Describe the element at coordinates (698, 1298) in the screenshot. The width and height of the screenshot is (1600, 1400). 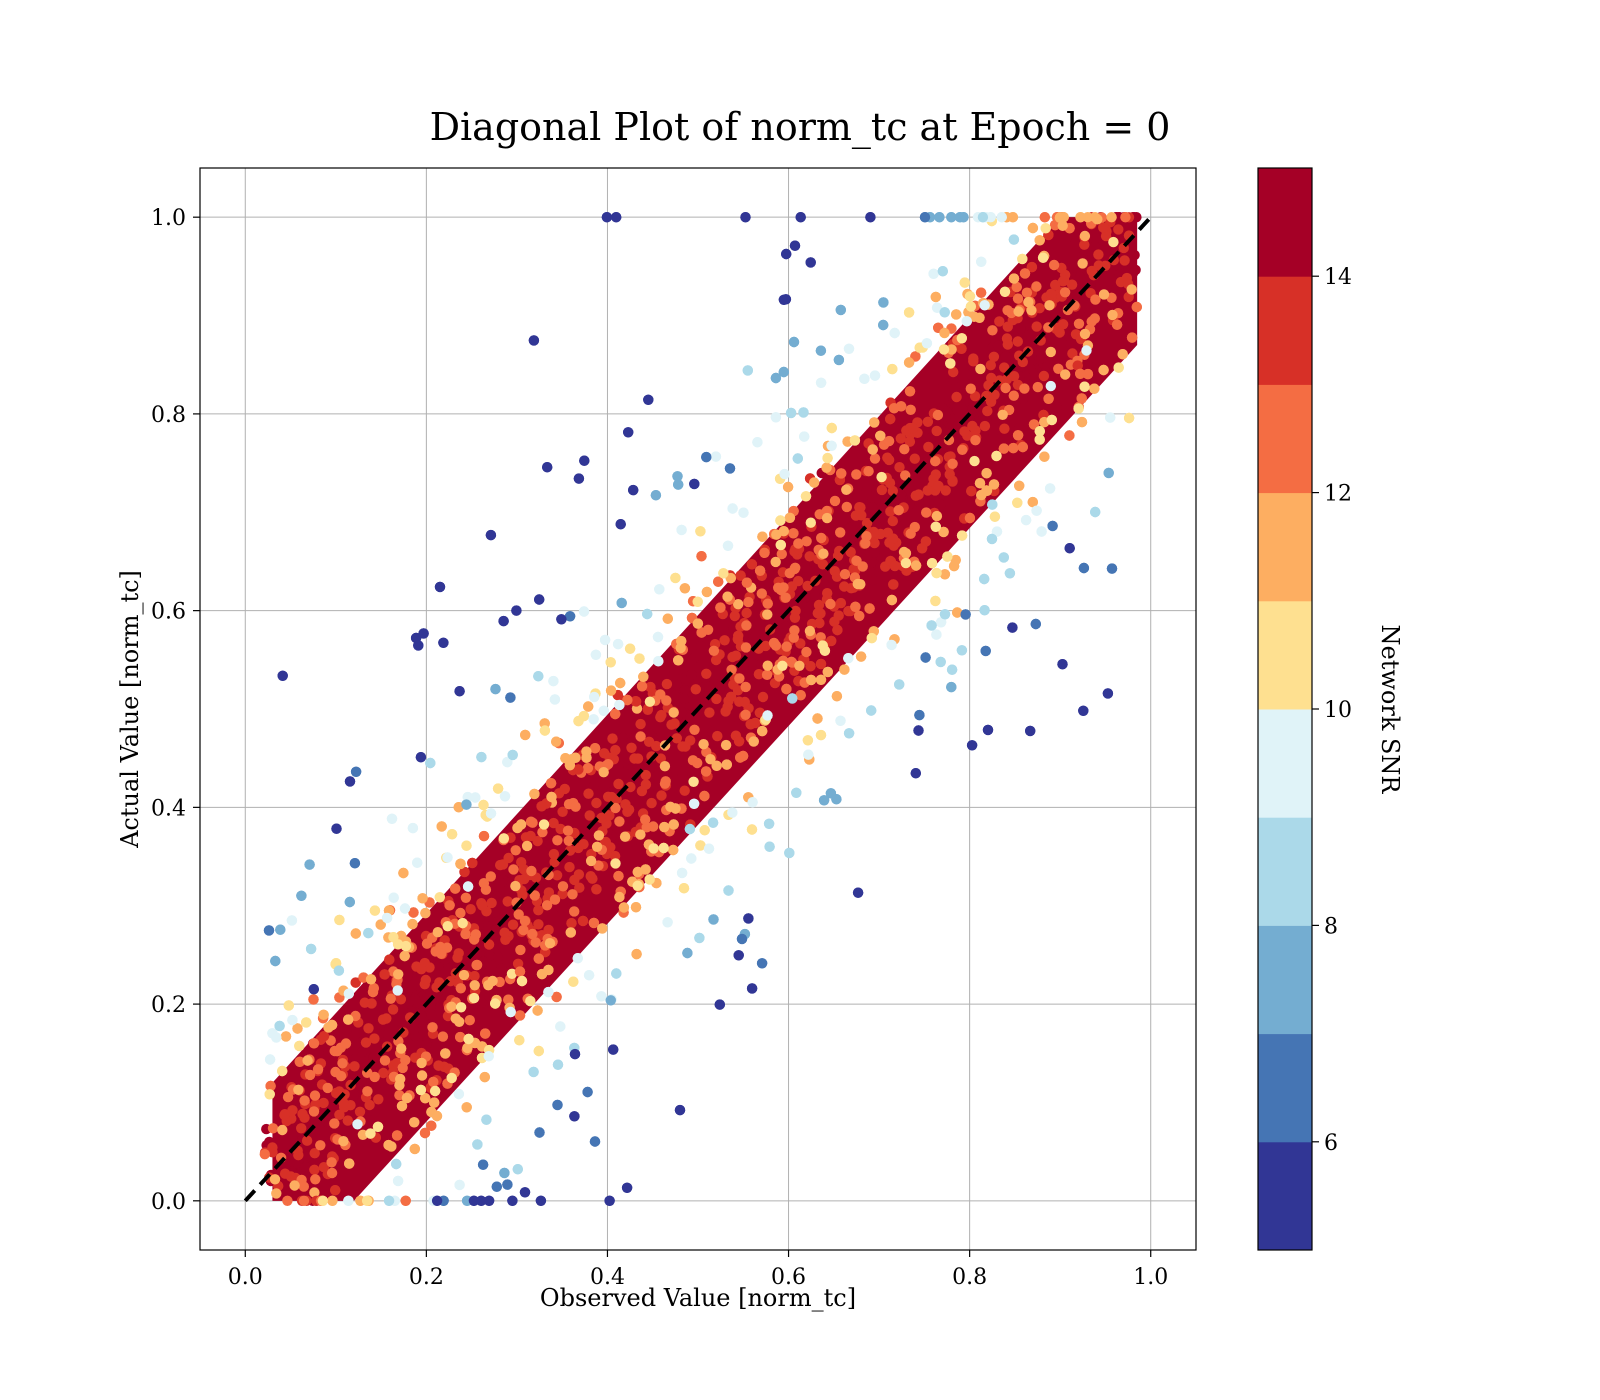
I see `x-axis-label: Observed Value [norm_tc]` at that location.